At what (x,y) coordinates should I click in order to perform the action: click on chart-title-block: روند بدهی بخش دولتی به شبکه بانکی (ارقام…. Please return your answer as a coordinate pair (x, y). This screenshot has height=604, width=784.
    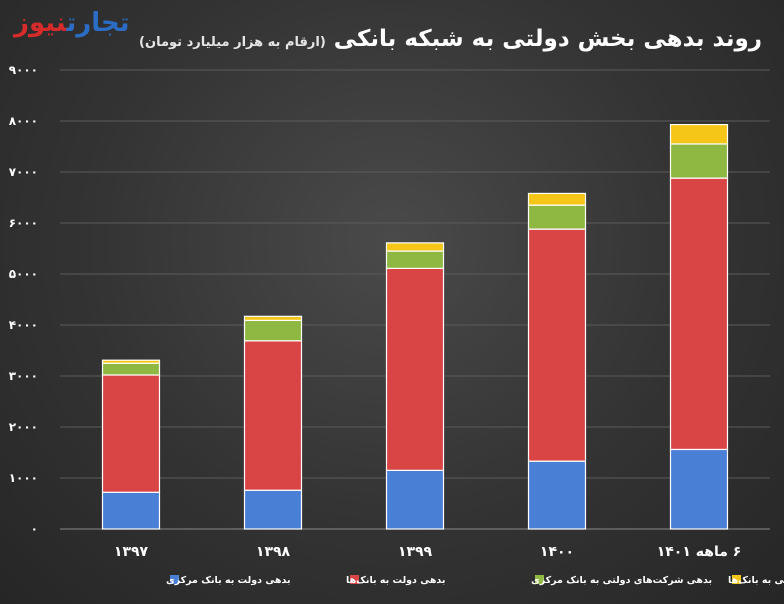
    Looking at the image, I should click on (450, 39).